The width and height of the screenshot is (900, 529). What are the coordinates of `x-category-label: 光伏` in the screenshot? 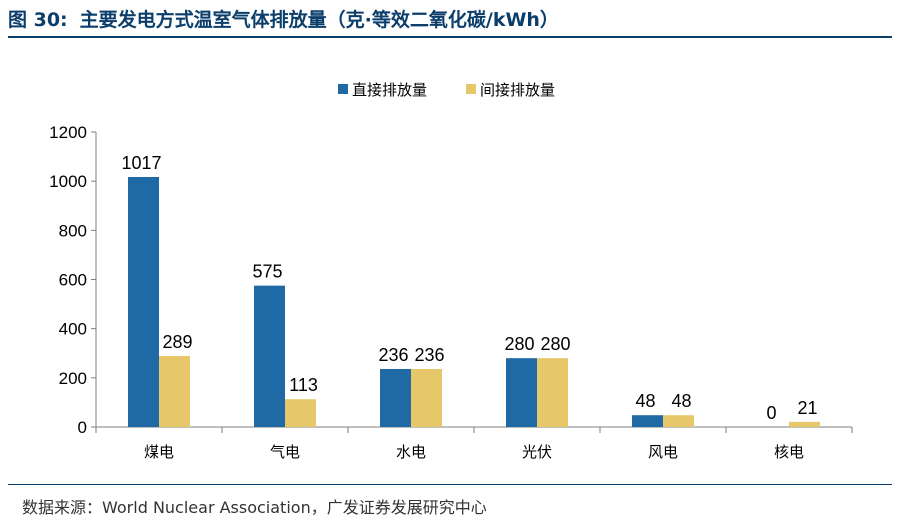 It's located at (537, 452).